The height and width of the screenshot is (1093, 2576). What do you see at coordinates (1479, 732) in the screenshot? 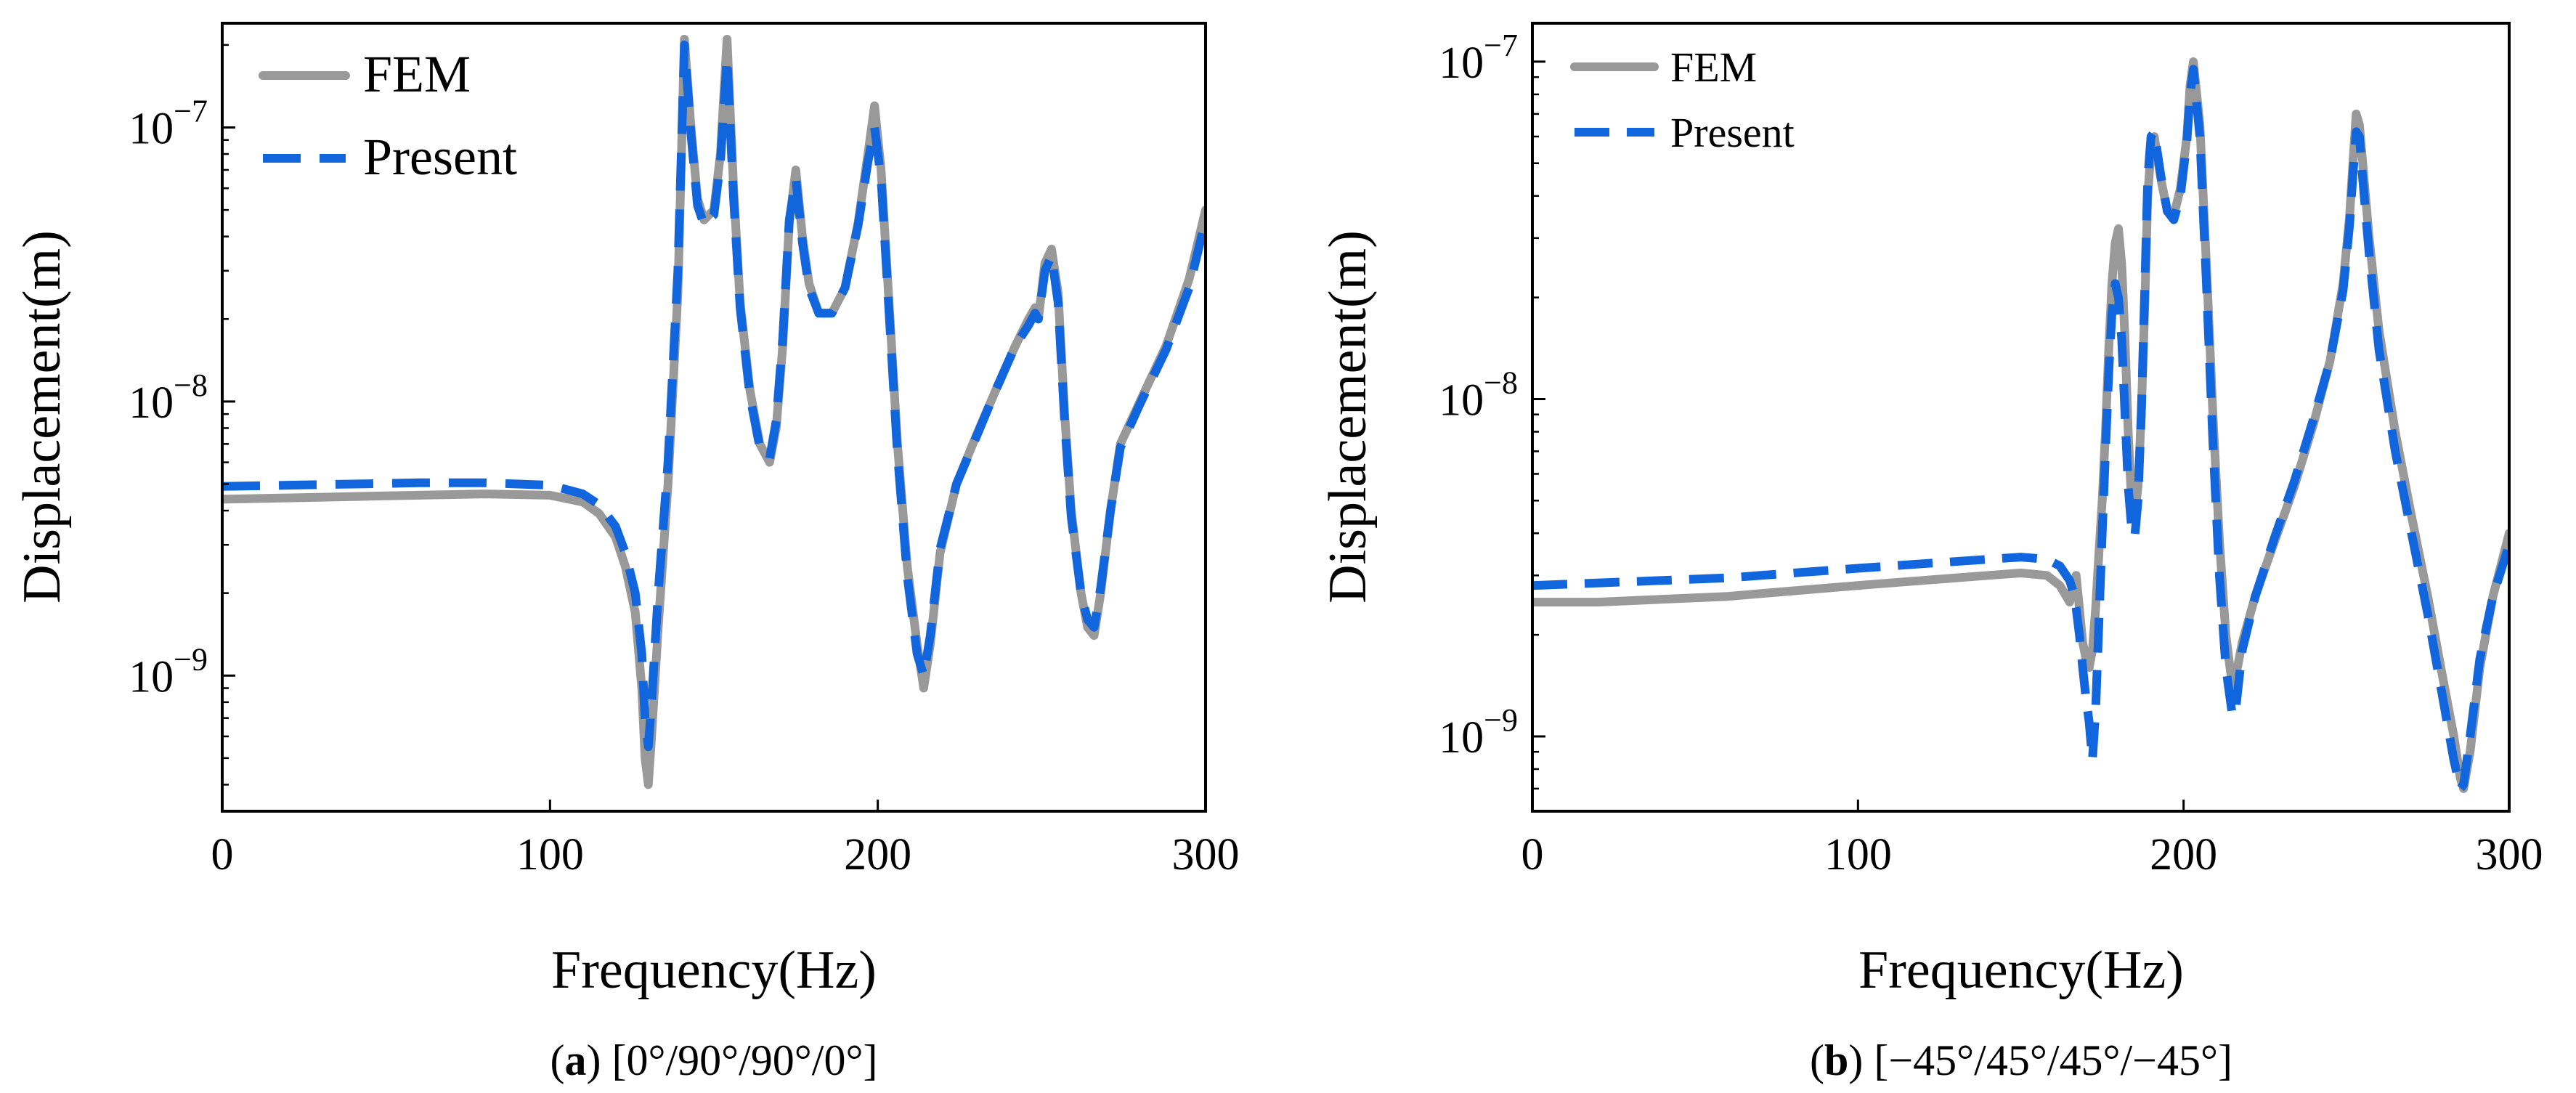
I see `panel-b-y-tick-label: 10⁻⁹` at bounding box center [1479, 732].